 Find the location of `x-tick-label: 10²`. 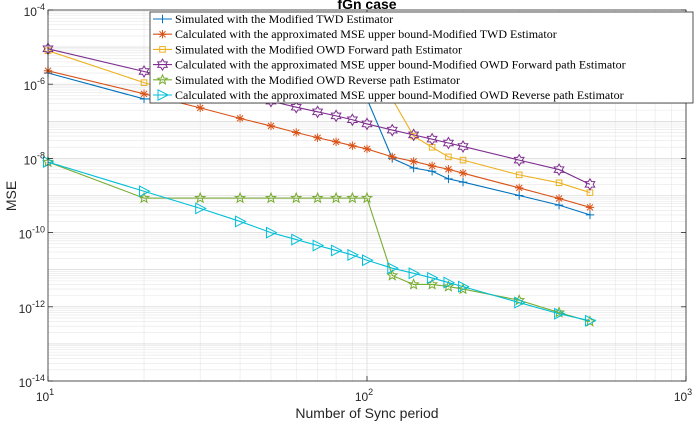

x-tick-label: 10² is located at coordinates (364, 395).